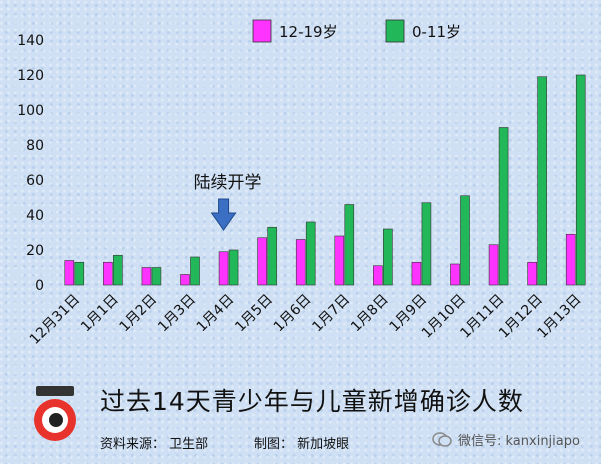  What do you see at coordinates (154, 444) in the screenshot?
I see `data-source: 资料来源： 卫生部` at bounding box center [154, 444].